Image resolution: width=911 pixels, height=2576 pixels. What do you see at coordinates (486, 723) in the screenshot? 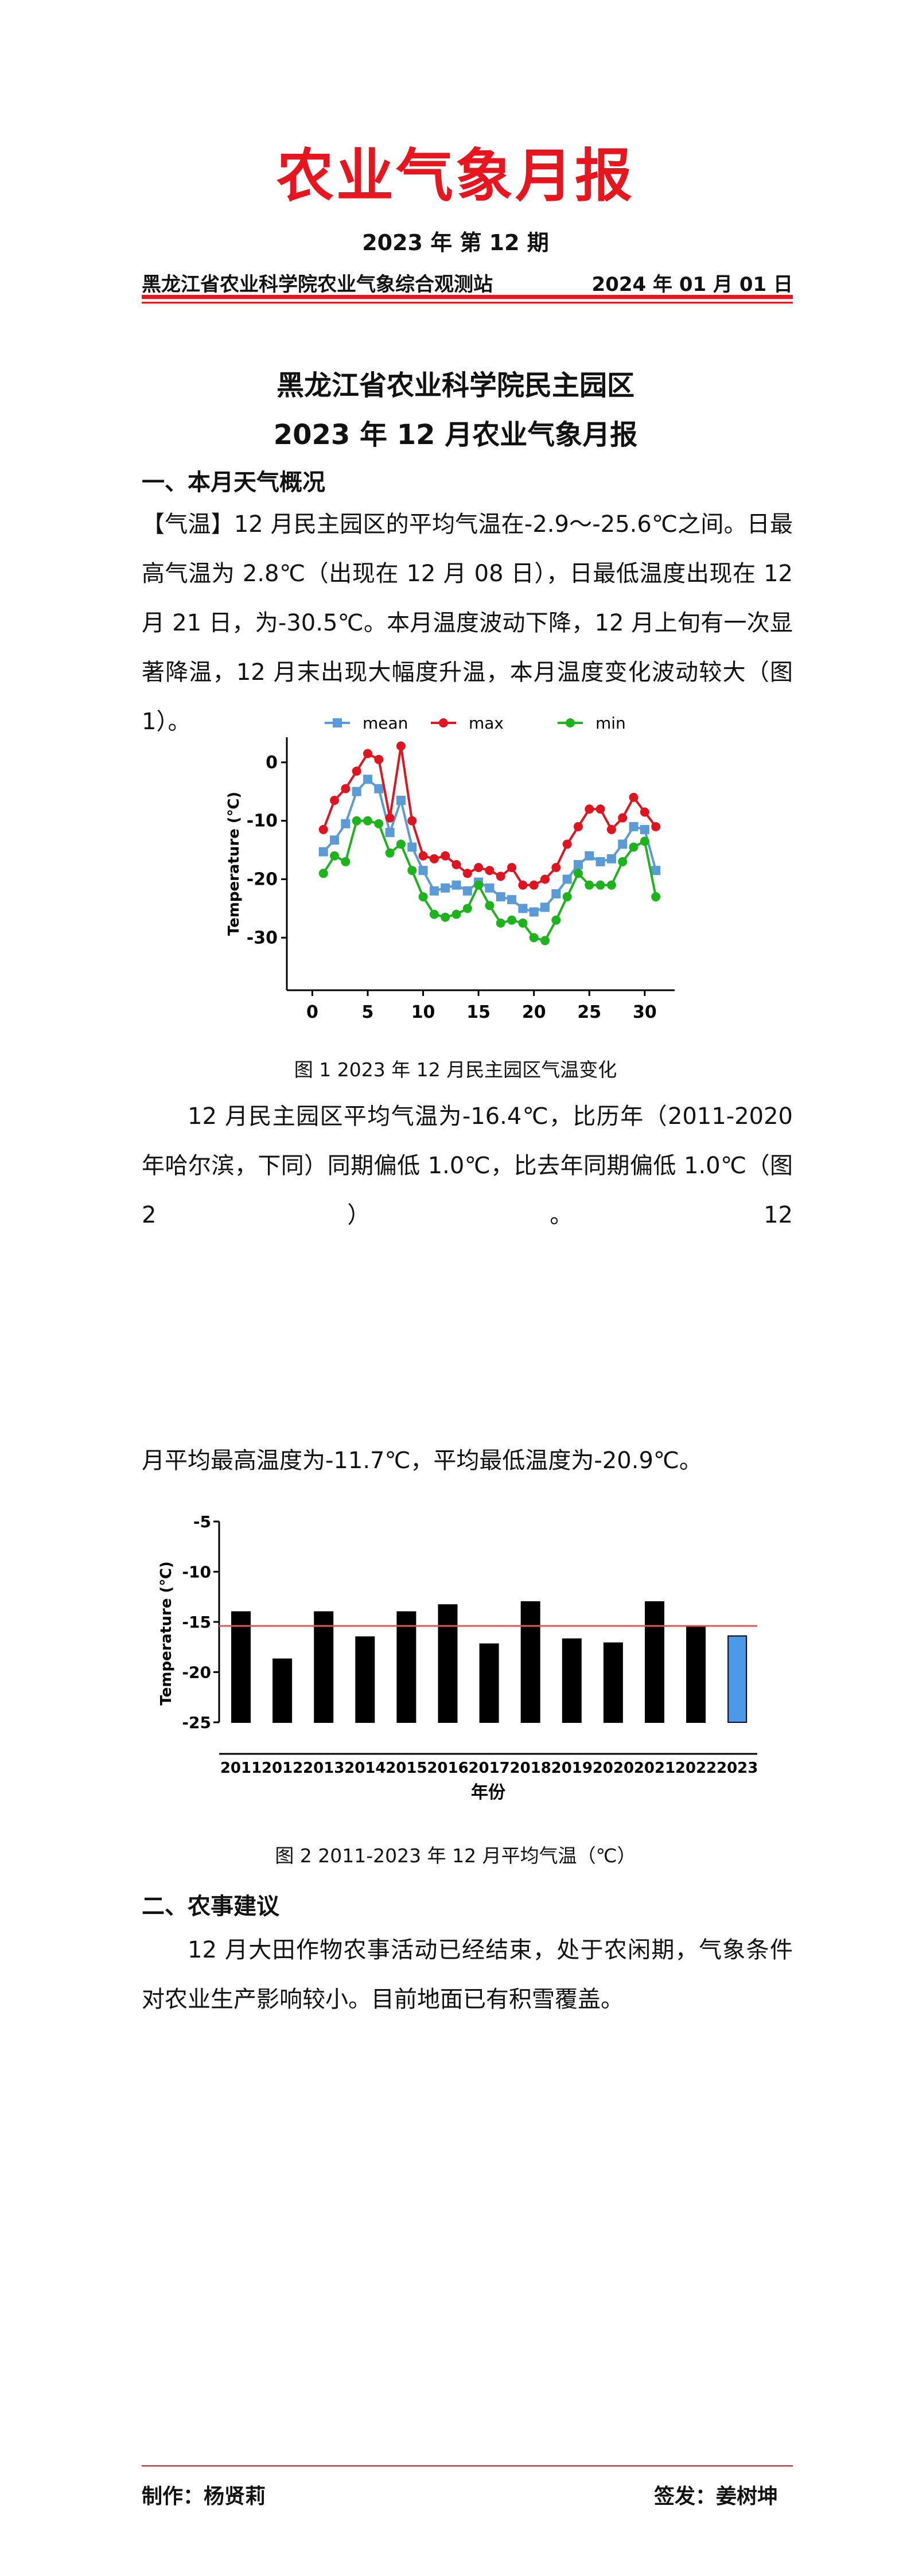
I see `legend-label: max` at bounding box center [486, 723].